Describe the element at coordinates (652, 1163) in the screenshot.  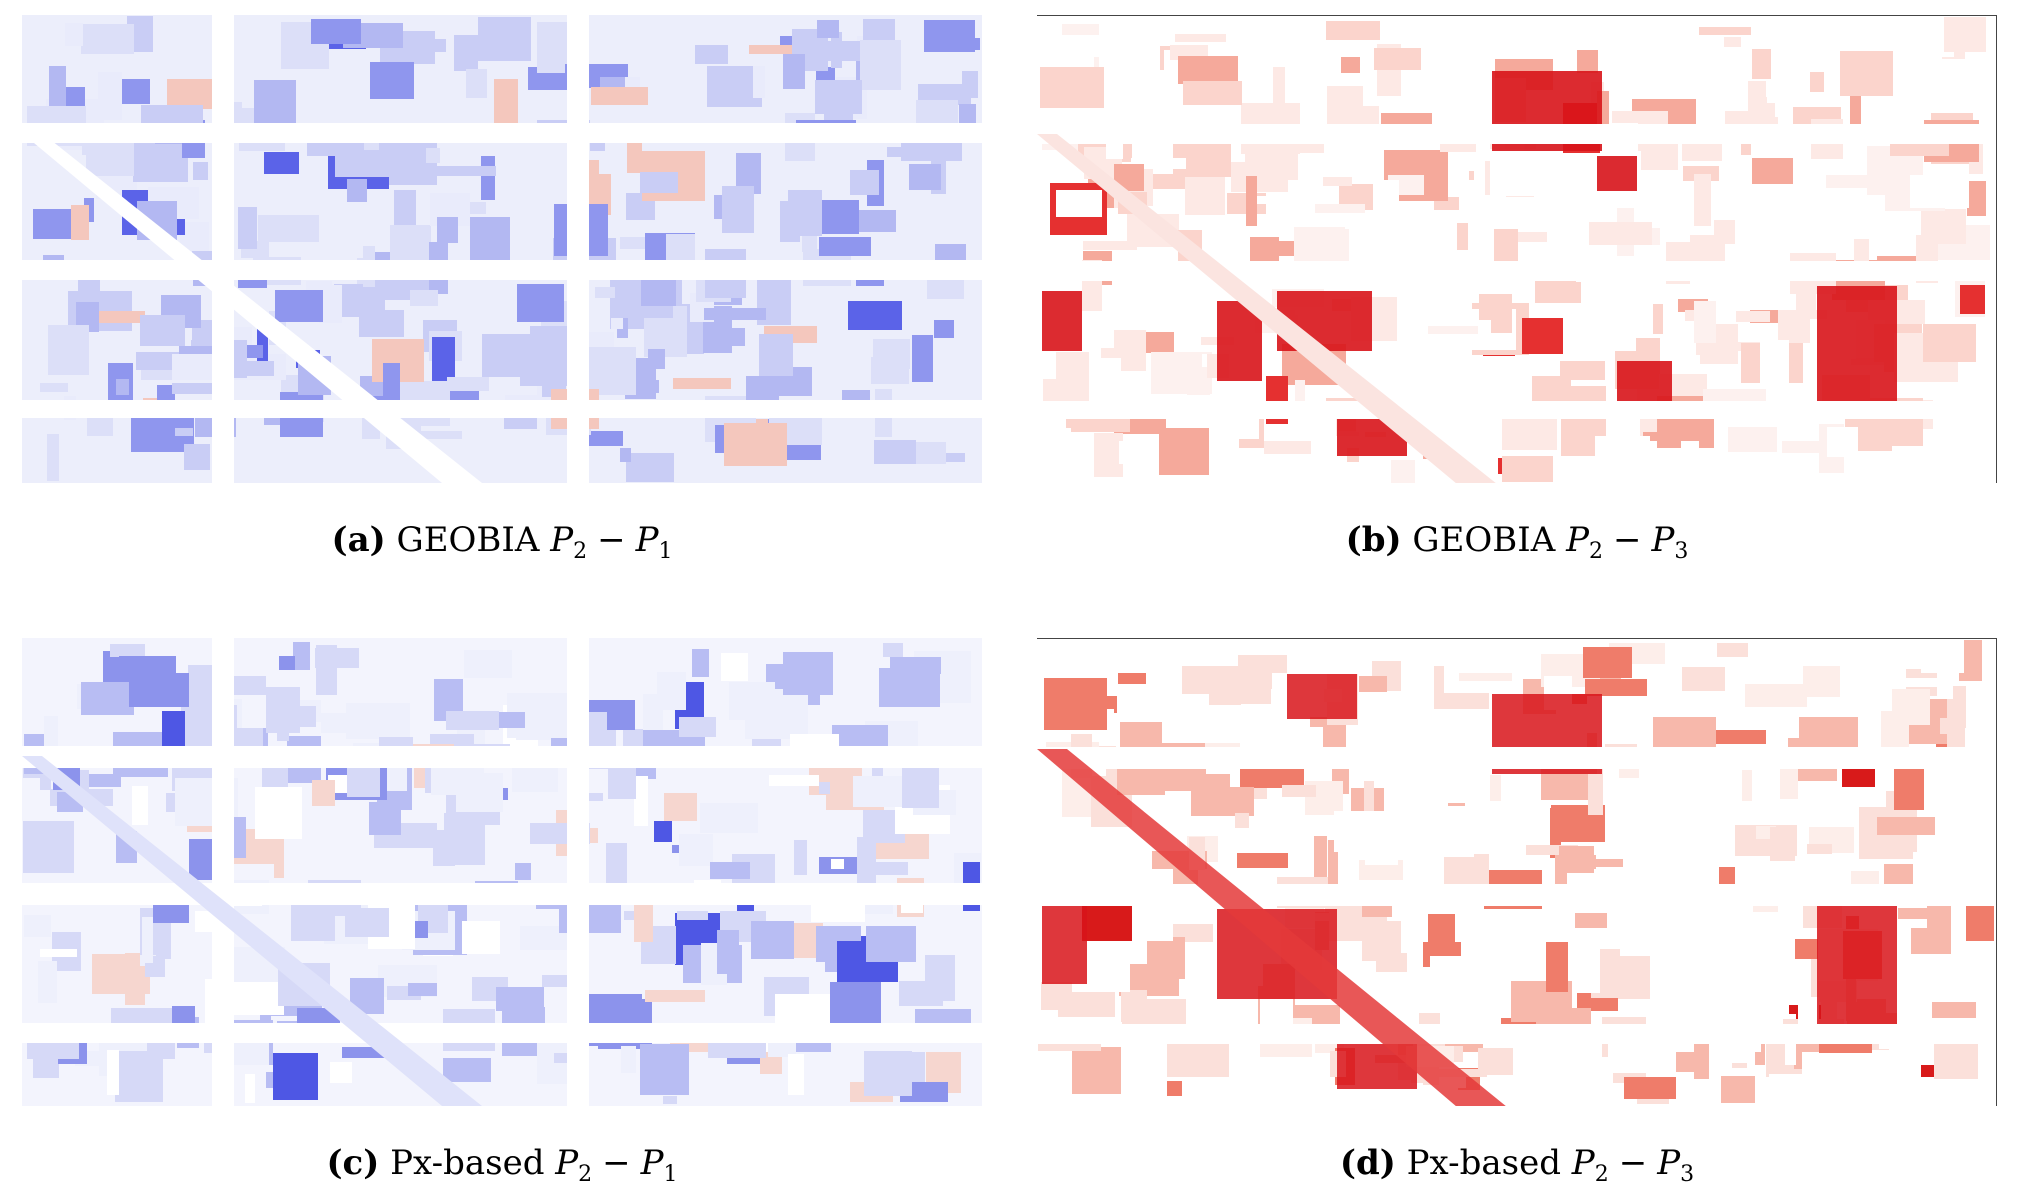
I see `var-right: P` at that location.